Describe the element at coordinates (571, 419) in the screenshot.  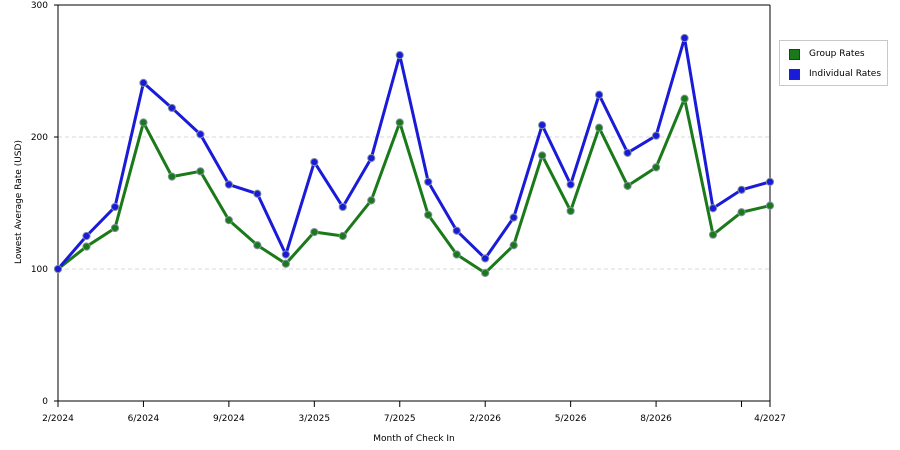
I see `x-tick-label-18: 5/2026` at that location.